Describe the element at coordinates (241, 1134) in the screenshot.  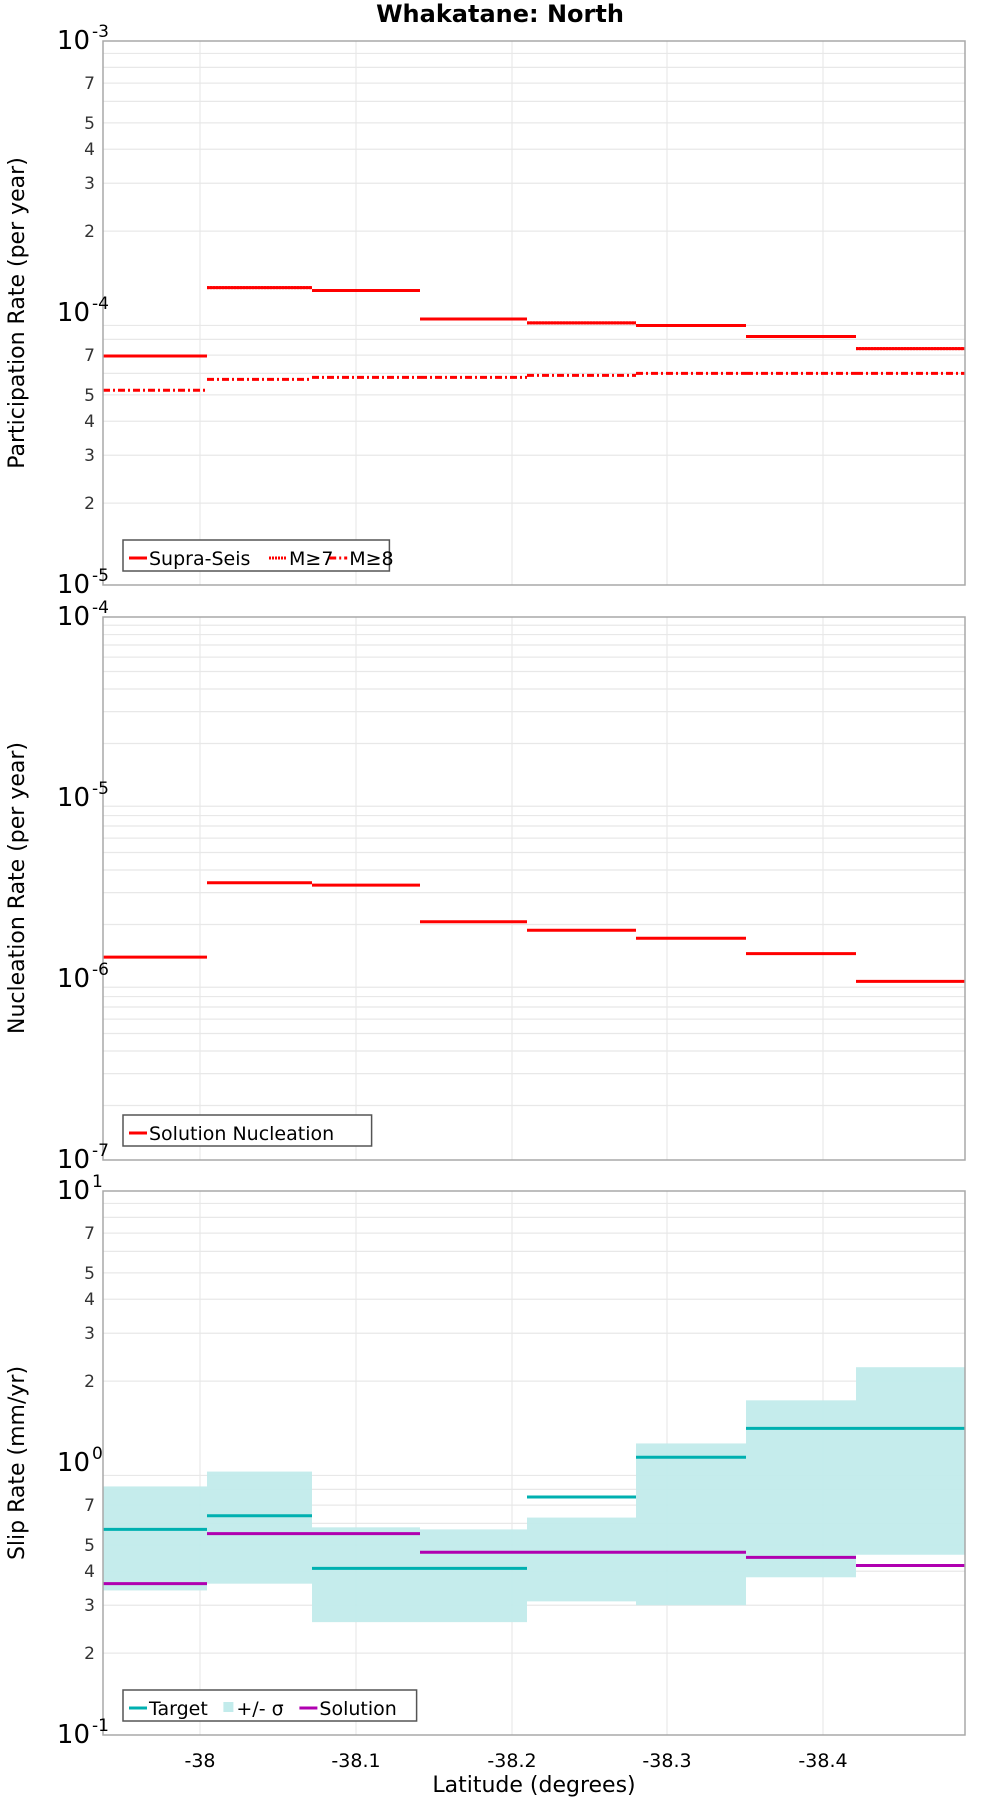
I see `legend-label: Solution Nucleation` at that location.